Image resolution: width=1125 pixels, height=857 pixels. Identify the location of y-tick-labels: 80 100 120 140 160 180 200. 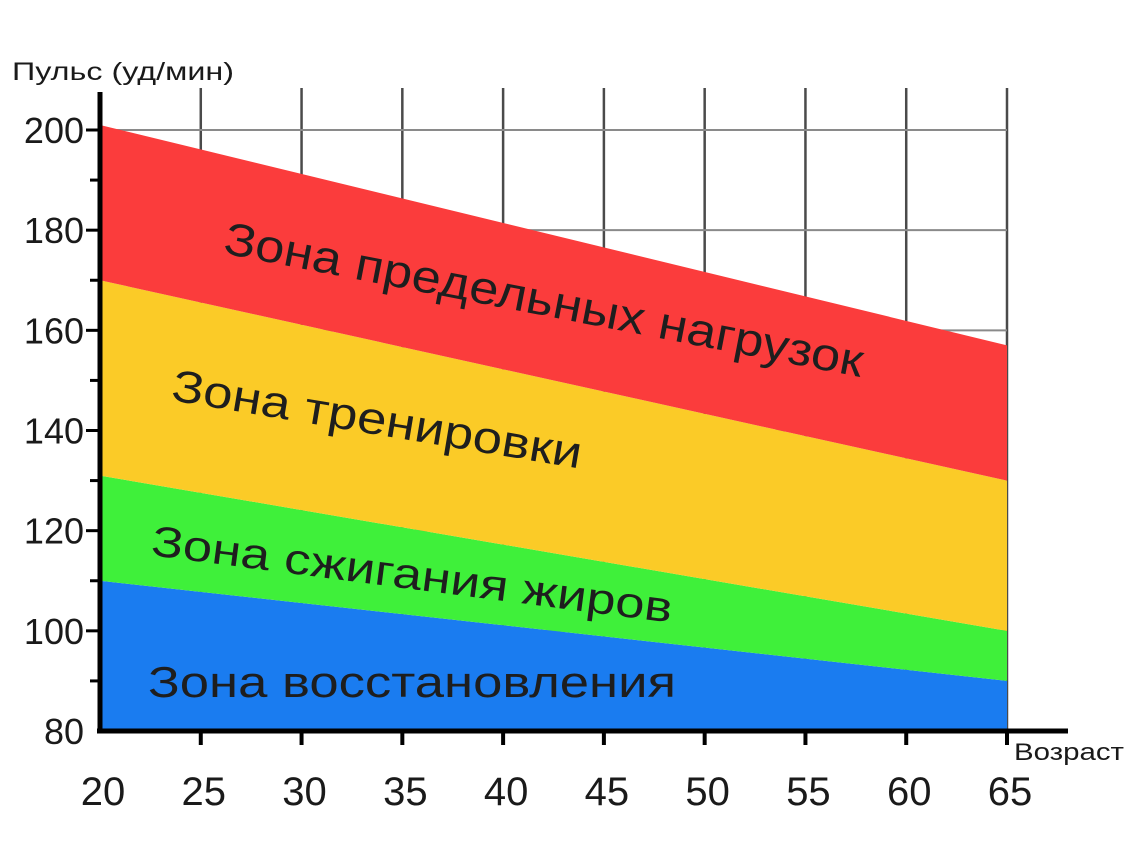
(54, 431).